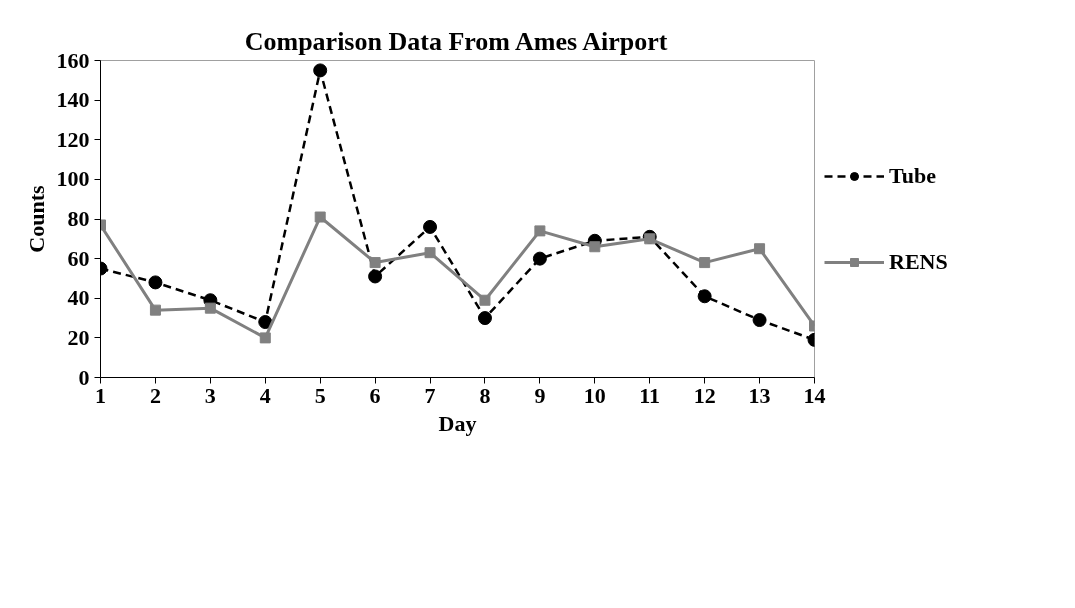 The height and width of the screenshot is (608, 1075). What do you see at coordinates (78, 337) in the screenshot?
I see `y-tick-label: 20` at bounding box center [78, 337].